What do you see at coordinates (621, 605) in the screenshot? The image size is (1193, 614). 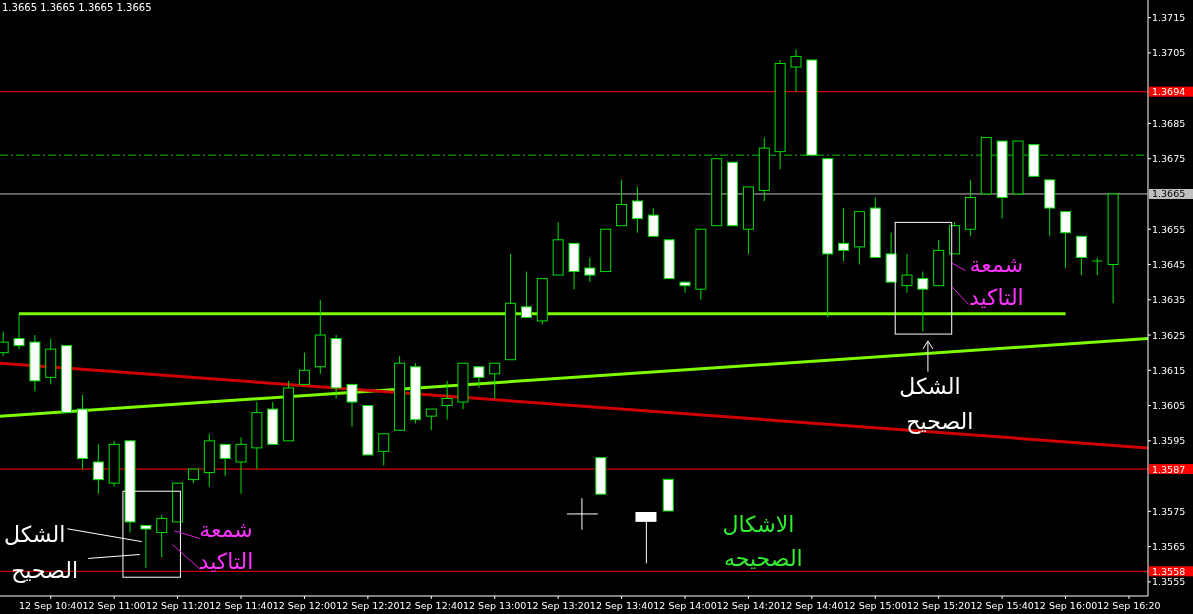 I see `x-tick-label: 12 Sep 13:40` at bounding box center [621, 605].